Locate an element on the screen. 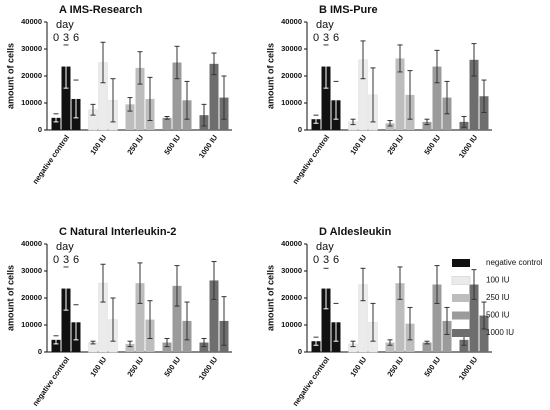 The height and width of the screenshot is (410, 550). panel-title: C Natural Interleukin-2 is located at coordinates (117, 232).